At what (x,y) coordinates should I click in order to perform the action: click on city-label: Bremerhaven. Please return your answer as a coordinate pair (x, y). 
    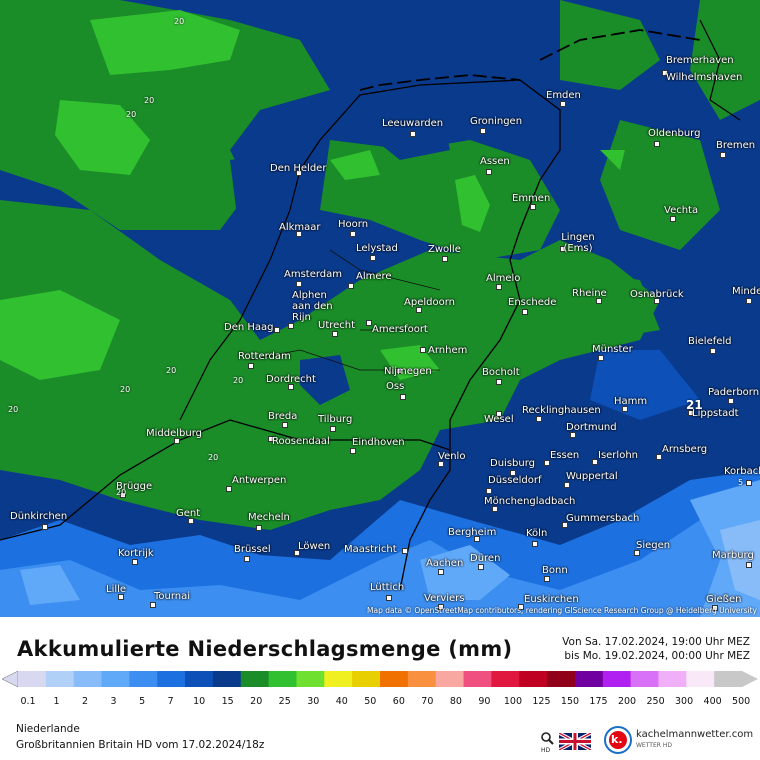
    Looking at the image, I should click on (700, 60).